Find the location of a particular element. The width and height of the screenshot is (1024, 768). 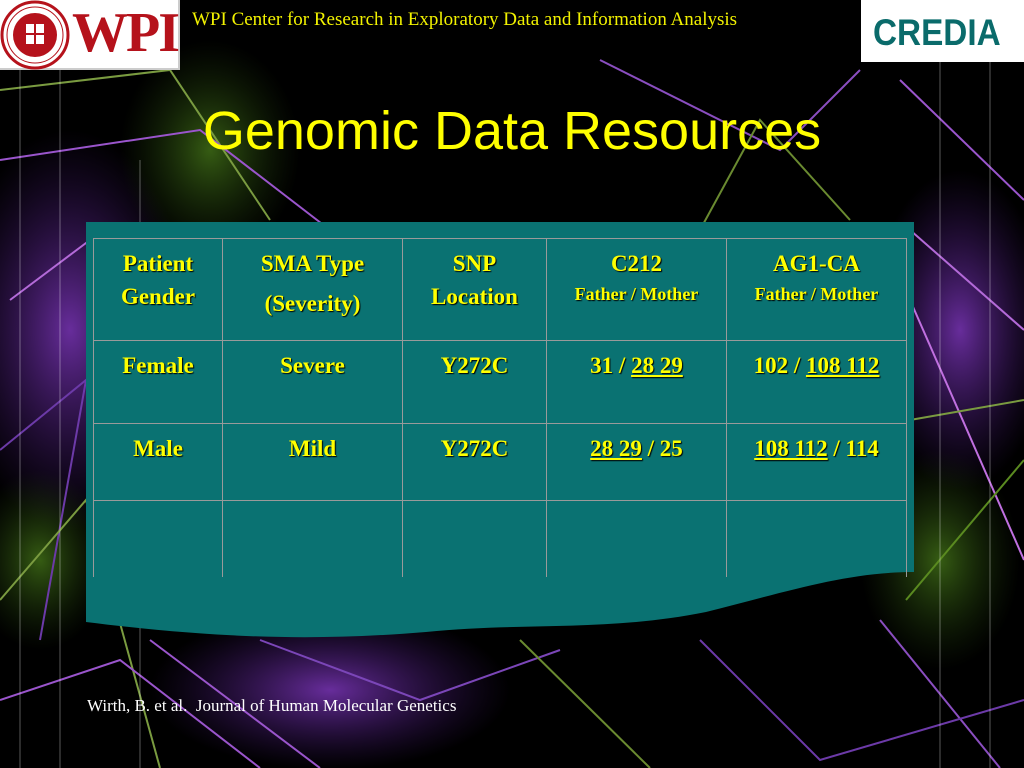

cell-c212: 28 29 / 25 is located at coordinates (636, 462).